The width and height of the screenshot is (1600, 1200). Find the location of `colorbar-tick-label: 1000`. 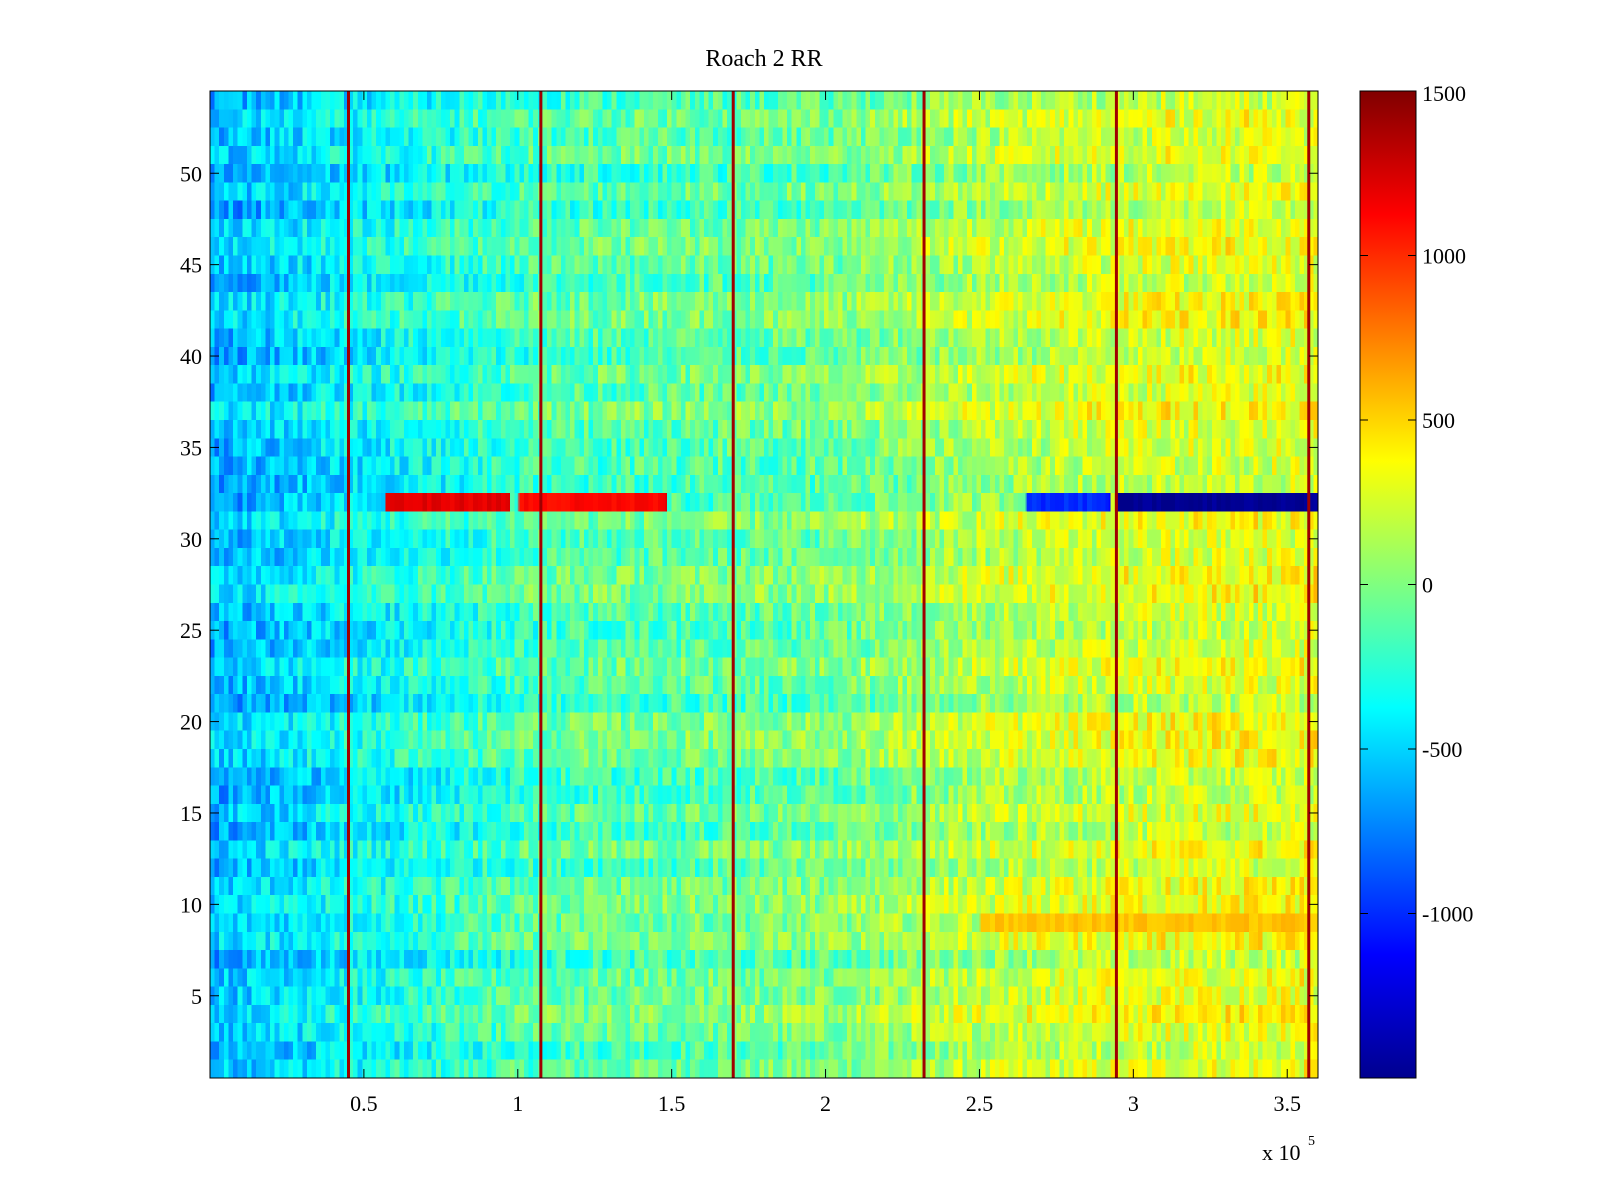

colorbar-tick-label: 1000 is located at coordinates (1444, 256).